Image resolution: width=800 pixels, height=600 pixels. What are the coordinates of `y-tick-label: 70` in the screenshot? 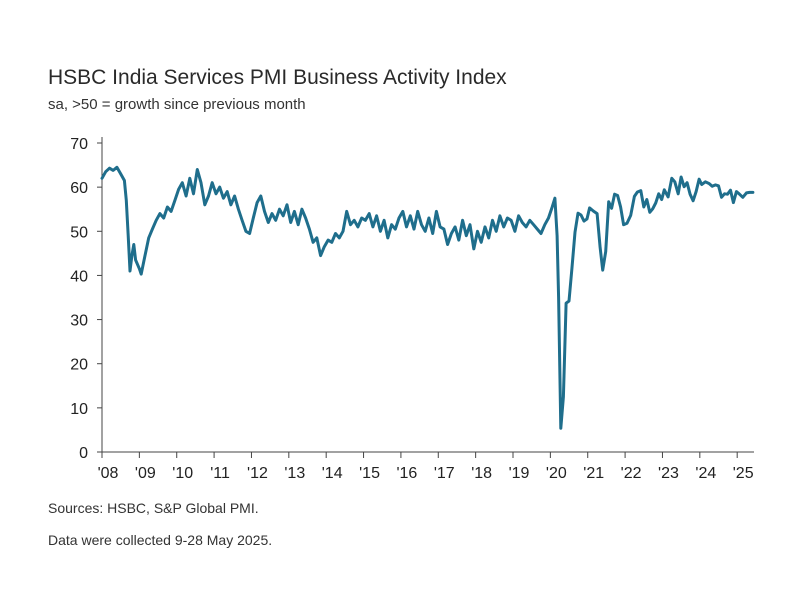 It's located at (79, 144).